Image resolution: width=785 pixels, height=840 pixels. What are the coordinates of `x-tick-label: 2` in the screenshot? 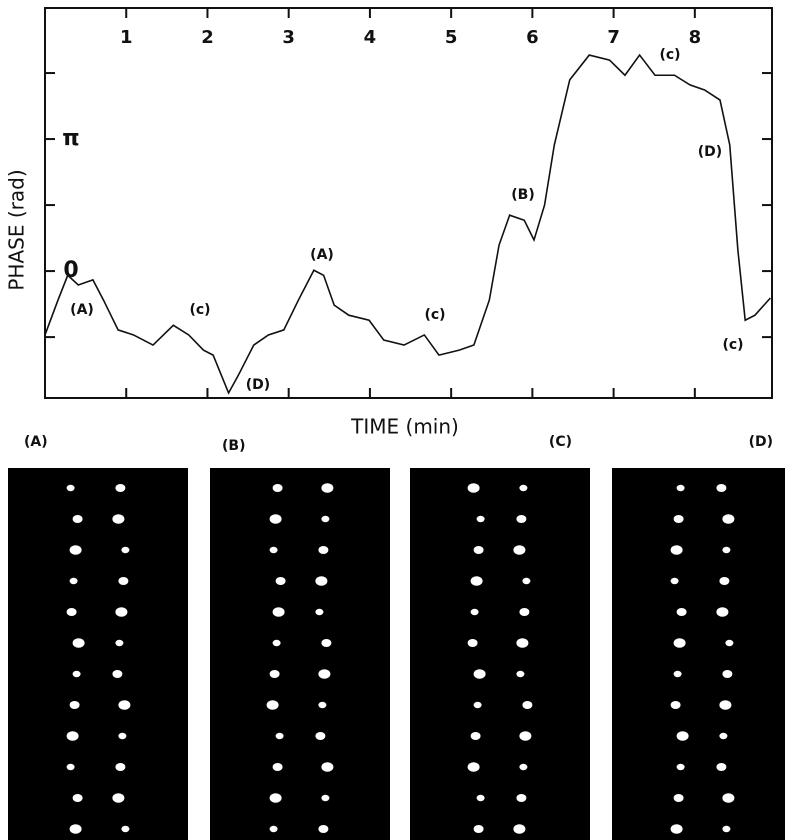 It's located at (207, 37).